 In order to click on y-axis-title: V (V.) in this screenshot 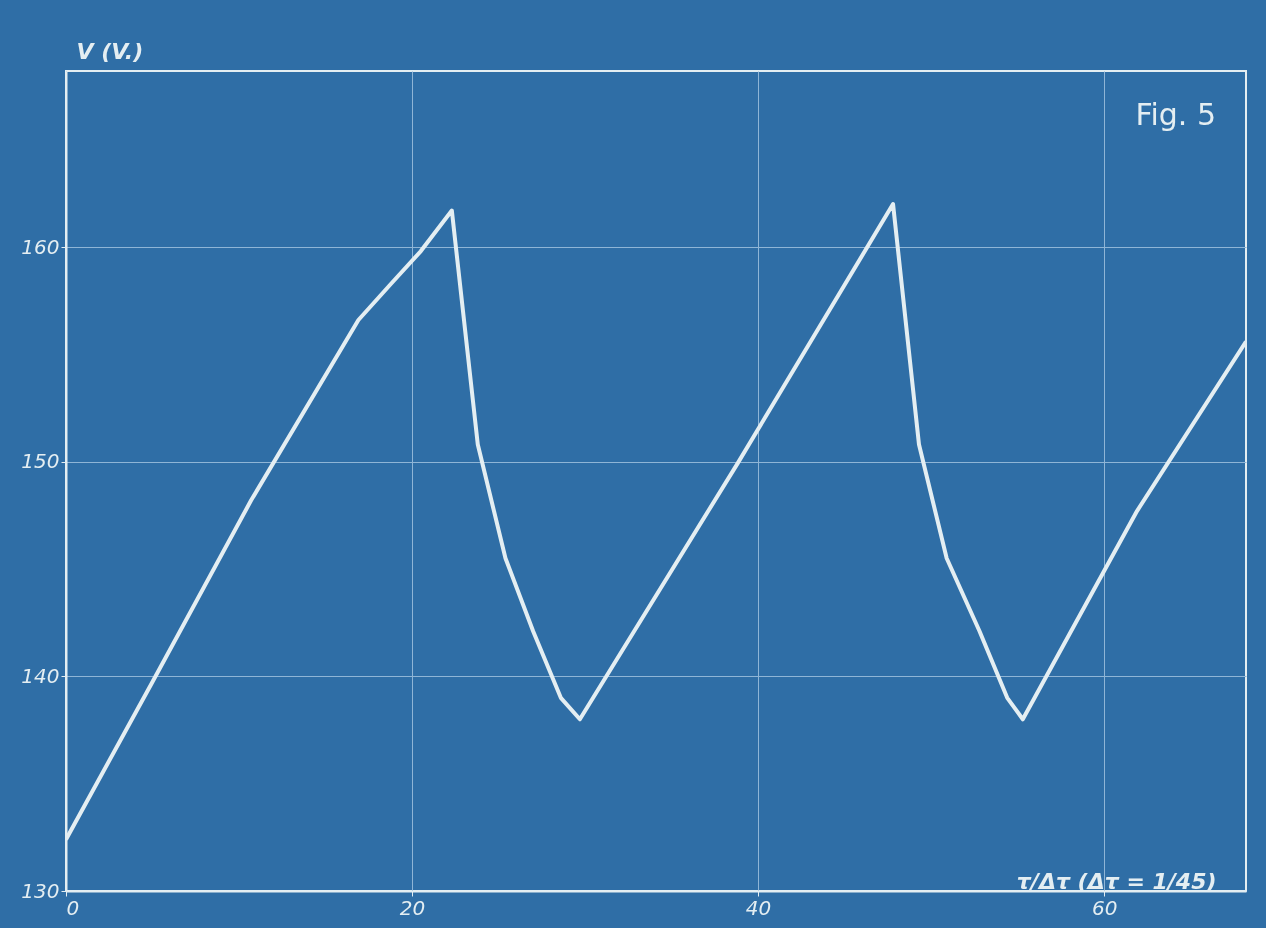, I will do `click(110, 51)`.